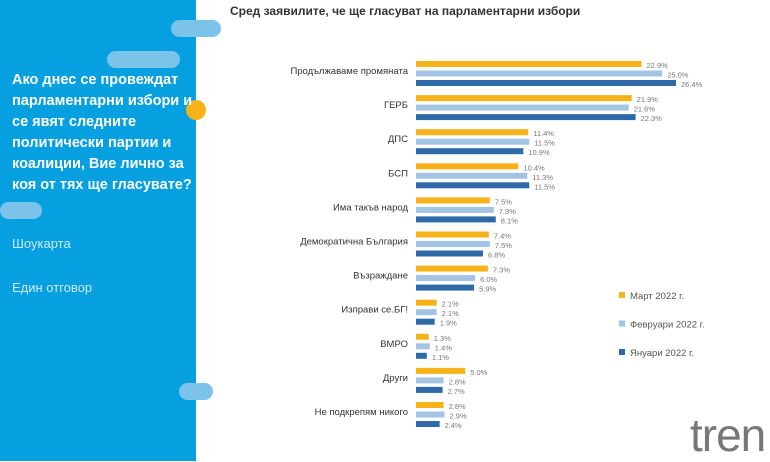 Image resolution: width=770 pixels, height=462 pixels. I want to click on data-label: 1.3%, so click(442, 338).